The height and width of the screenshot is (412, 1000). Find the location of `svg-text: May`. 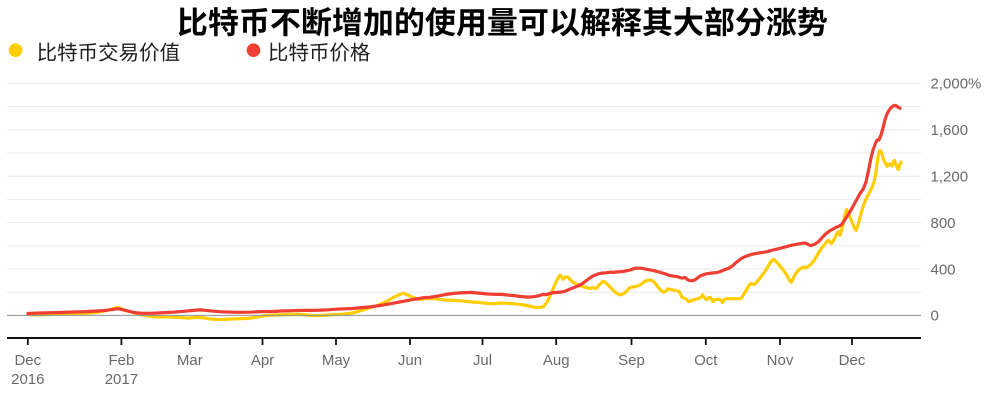

svg-text: May is located at coordinates (336, 360).